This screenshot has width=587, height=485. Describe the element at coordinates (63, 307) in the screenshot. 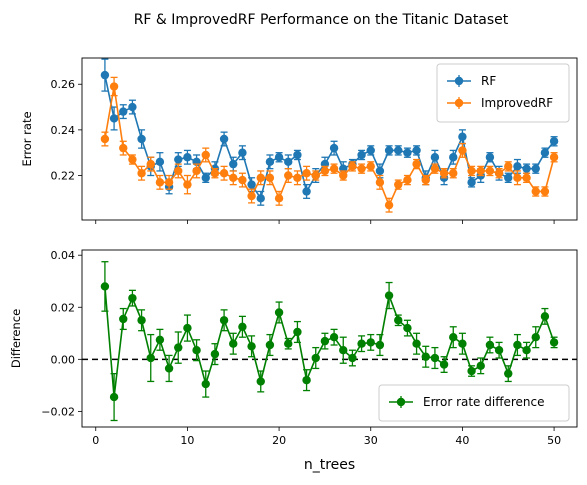

I see `difference-ytick-label: 0.02` at that location.